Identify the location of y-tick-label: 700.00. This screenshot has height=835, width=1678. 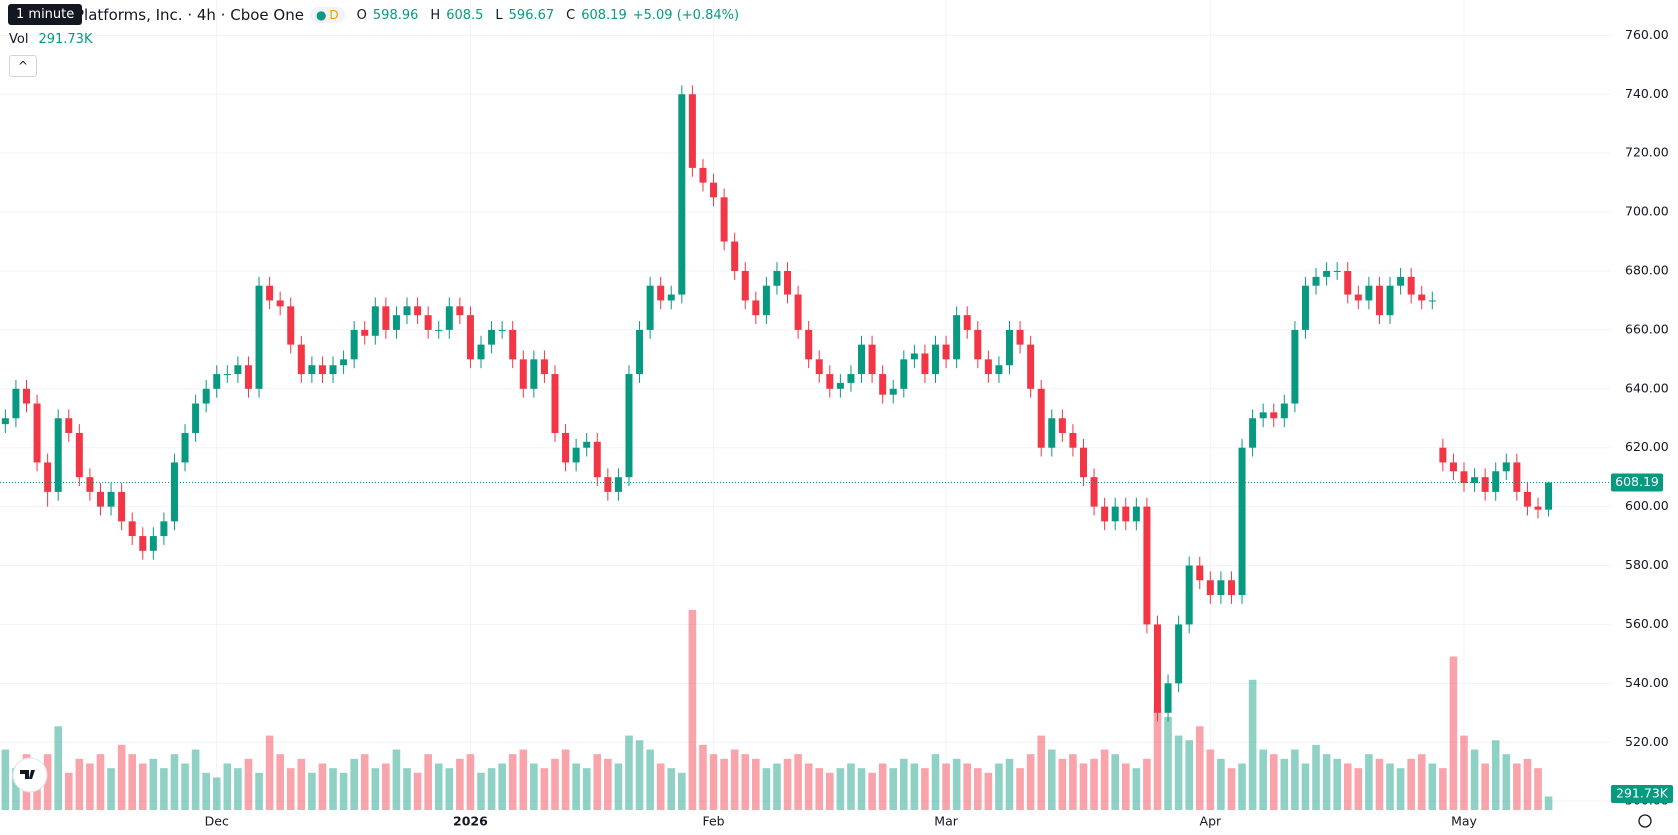
(1647, 211).